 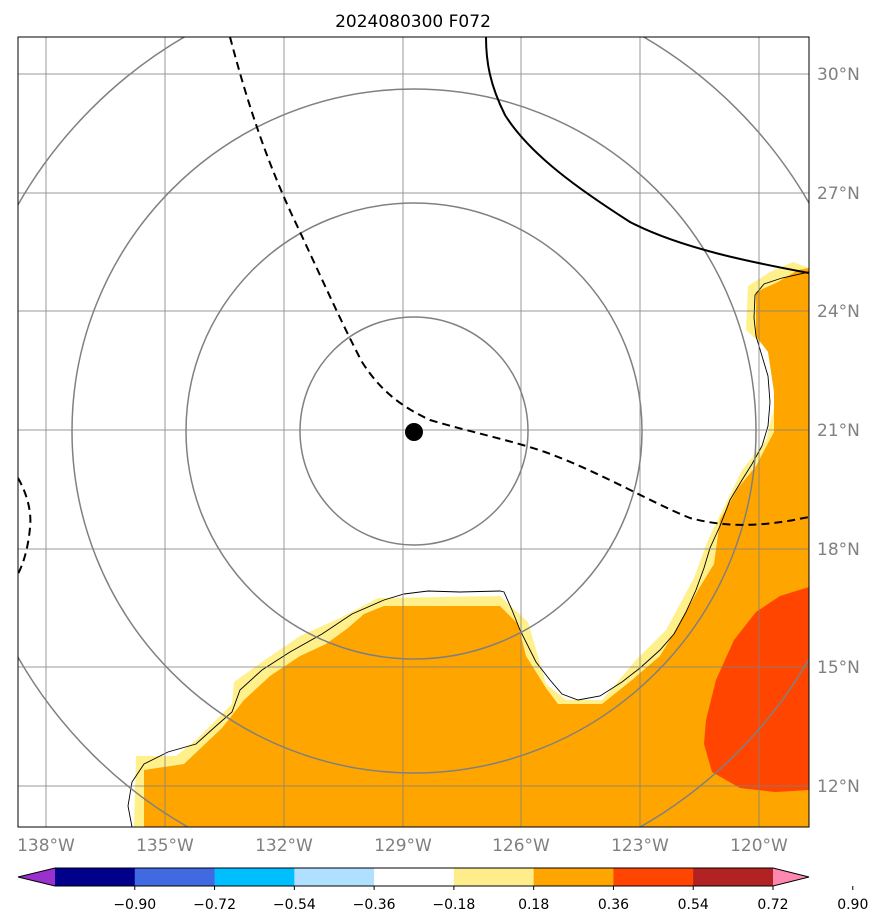 I want to click on lat-label: 24°N, so click(x=838, y=312).